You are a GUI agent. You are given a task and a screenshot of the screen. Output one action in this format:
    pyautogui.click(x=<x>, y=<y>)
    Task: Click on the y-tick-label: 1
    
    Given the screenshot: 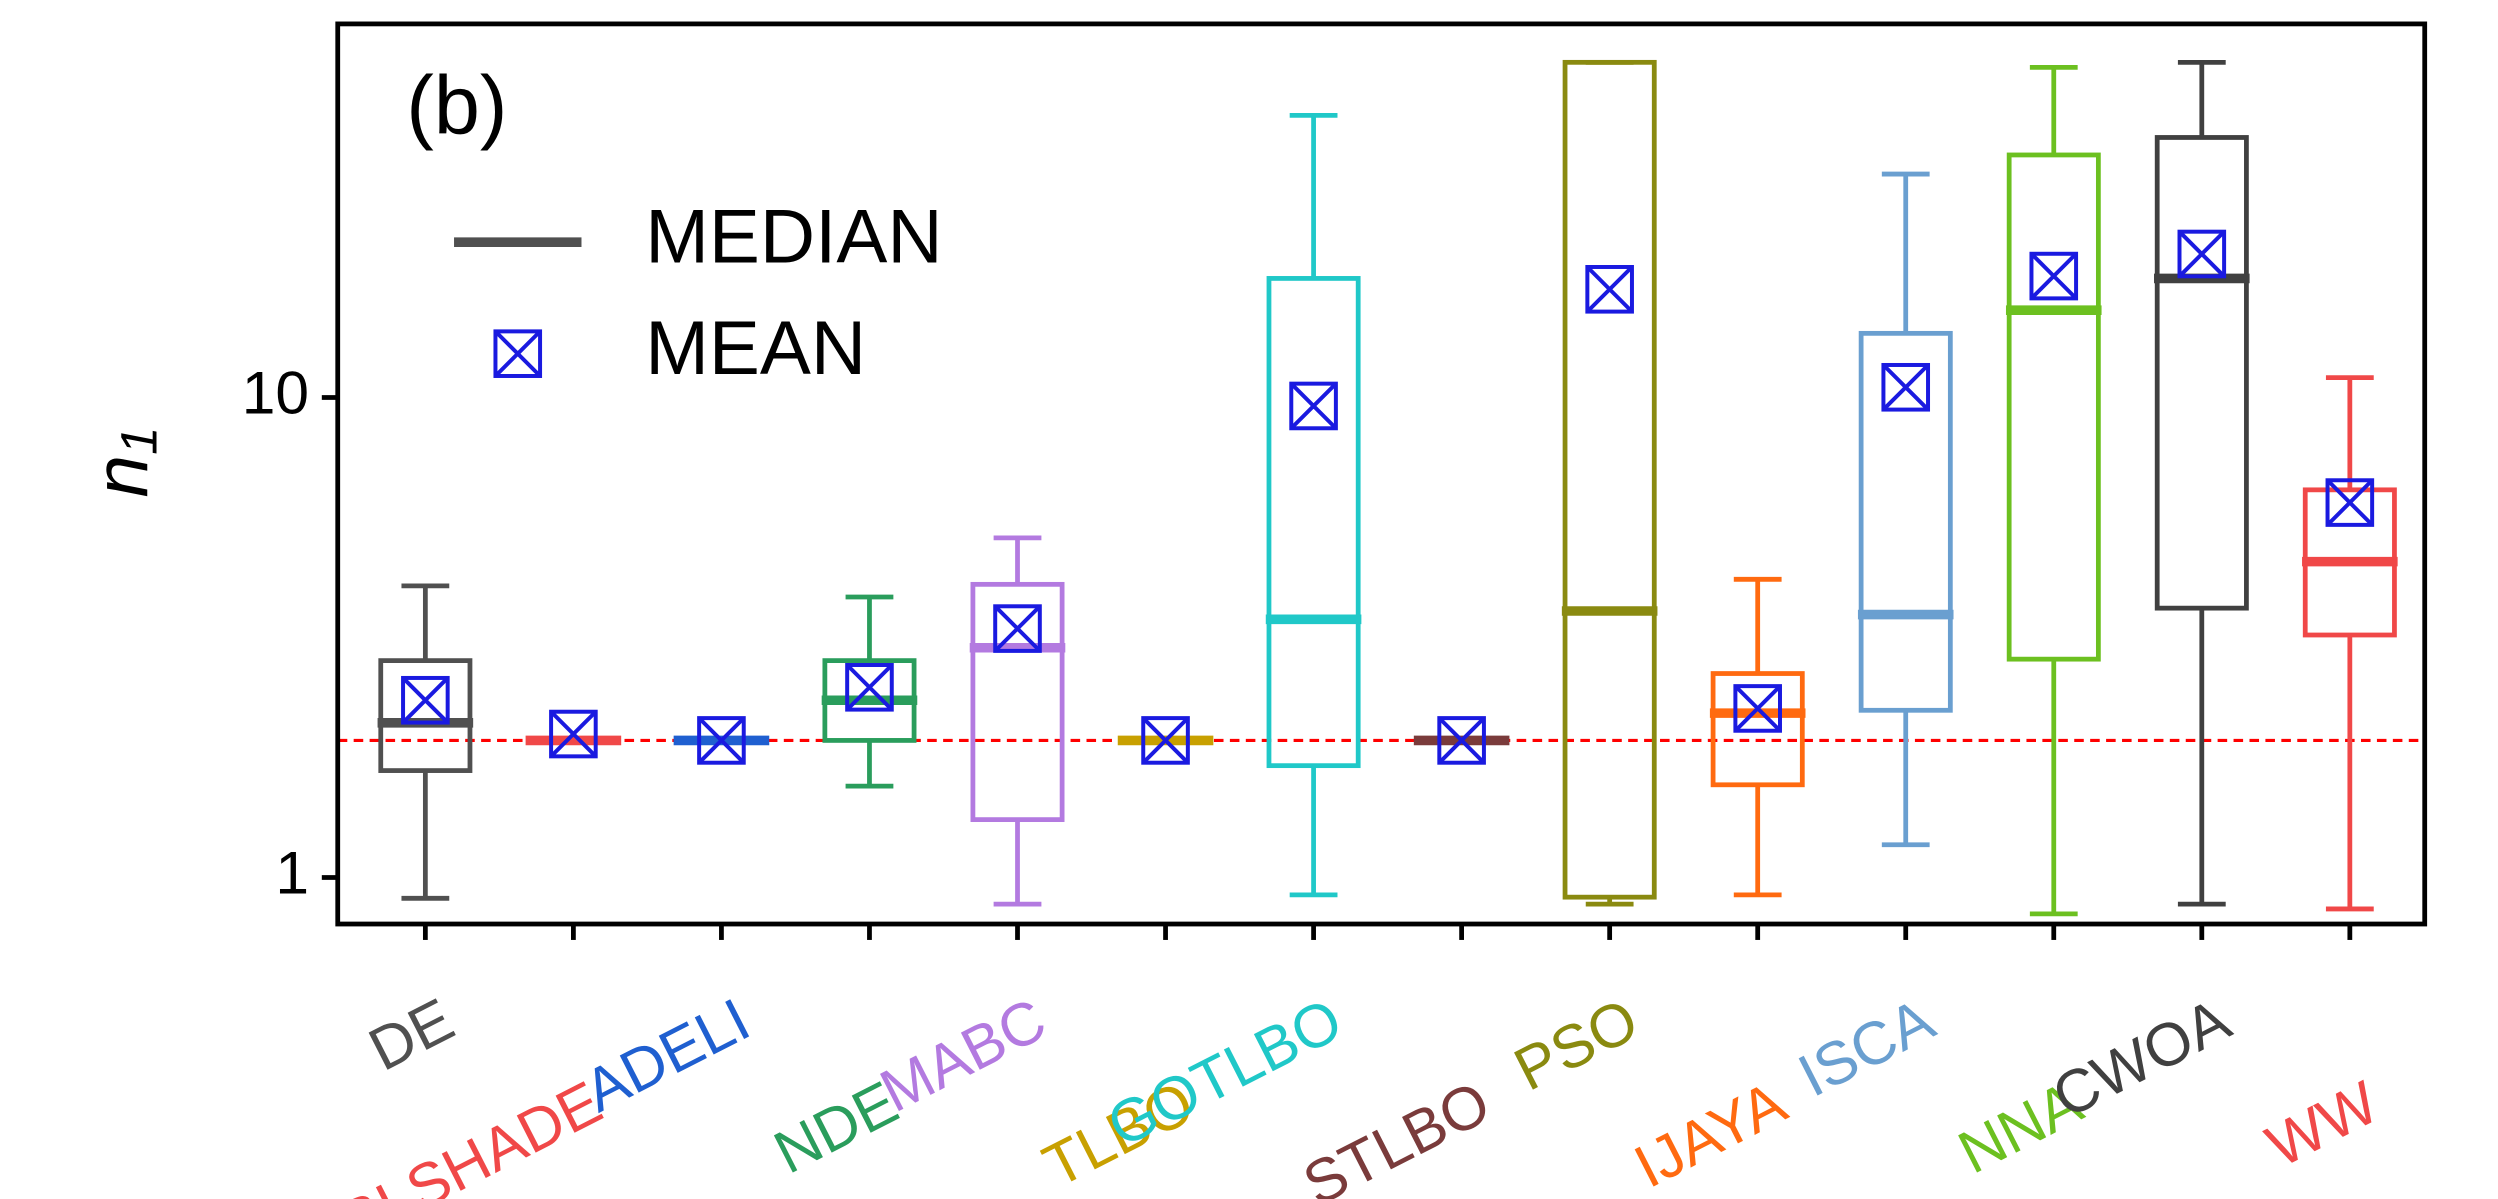 What is the action you would take?
    pyautogui.click(x=292, y=872)
    